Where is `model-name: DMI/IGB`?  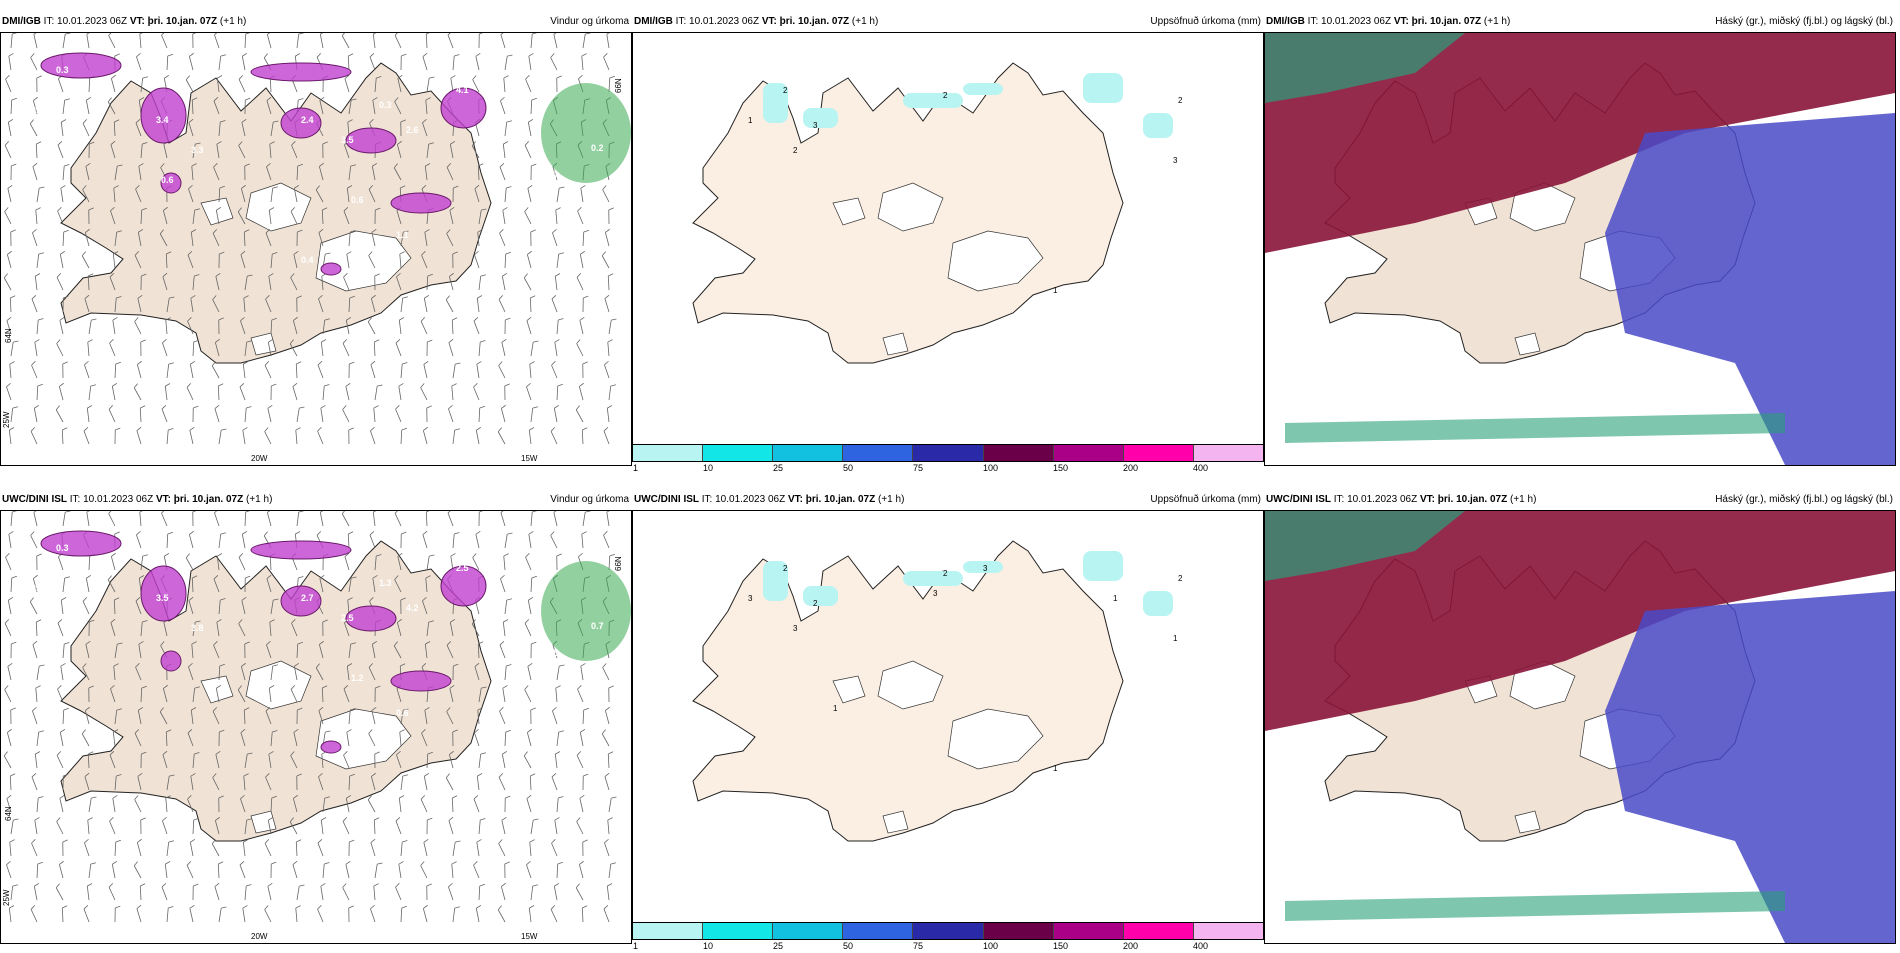
model-name: DMI/IGB is located at coordinates (1285, 21).